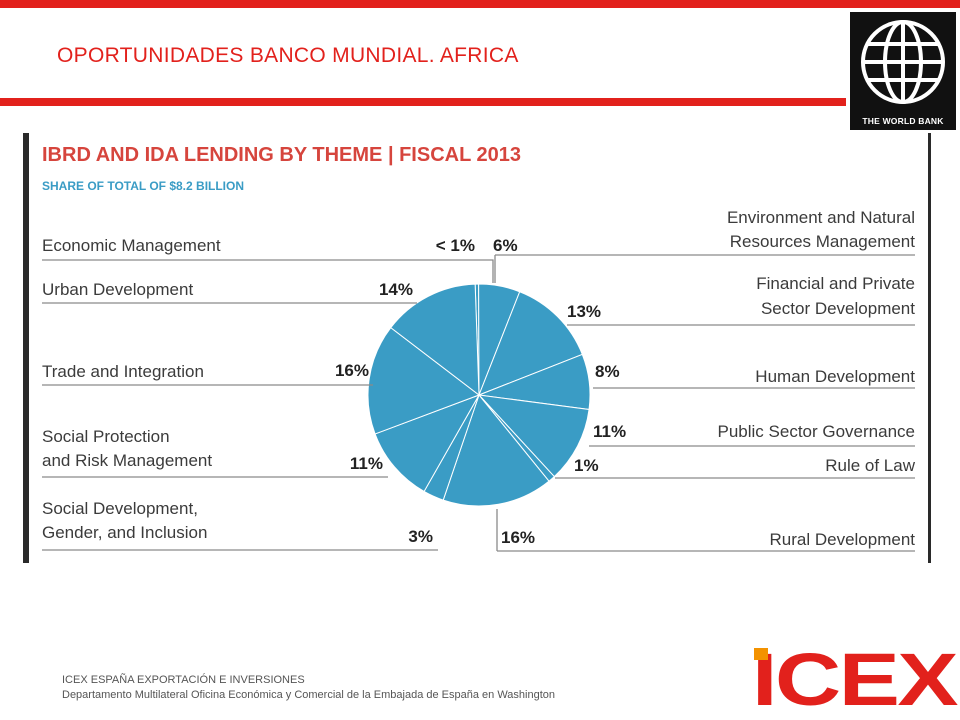 This screenshot has width=960, height=720. I want to click on pie-slice-trade-and-integration, so click(424, 380).